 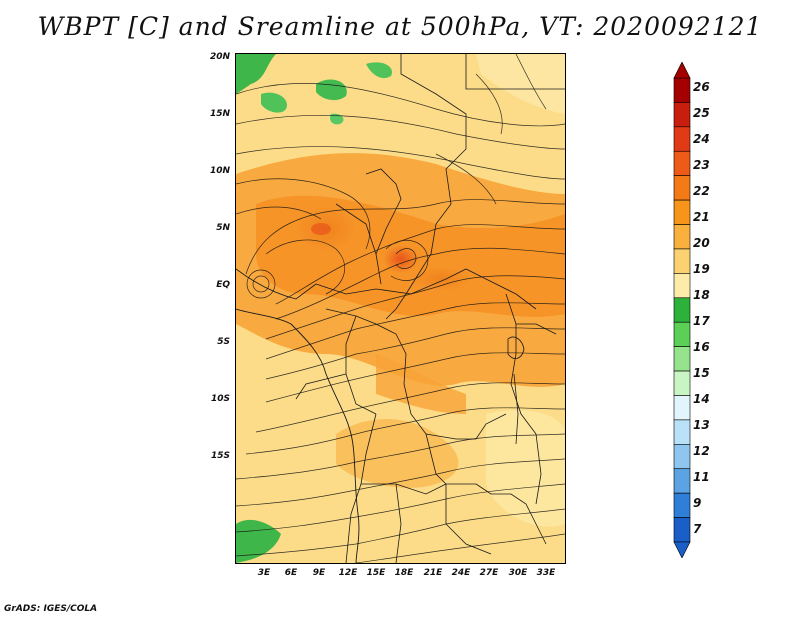 What do you see at coordinates (701, 347) in the screenshot?
I see `colorbar-label: 16` at bounding box center [701, 347].